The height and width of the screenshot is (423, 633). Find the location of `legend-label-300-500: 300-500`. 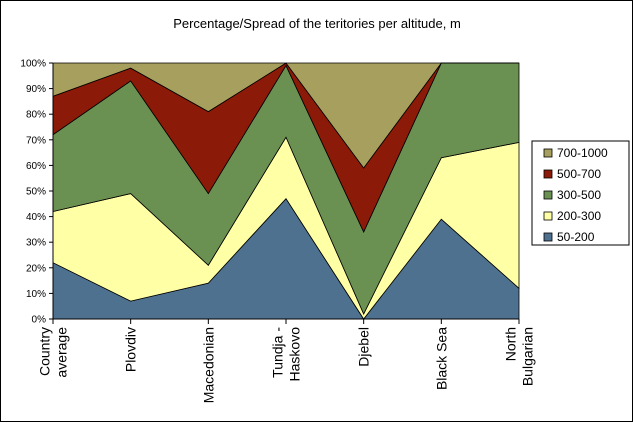

legend-label-300-500: 300-500 is located at coordinates (579, 195).